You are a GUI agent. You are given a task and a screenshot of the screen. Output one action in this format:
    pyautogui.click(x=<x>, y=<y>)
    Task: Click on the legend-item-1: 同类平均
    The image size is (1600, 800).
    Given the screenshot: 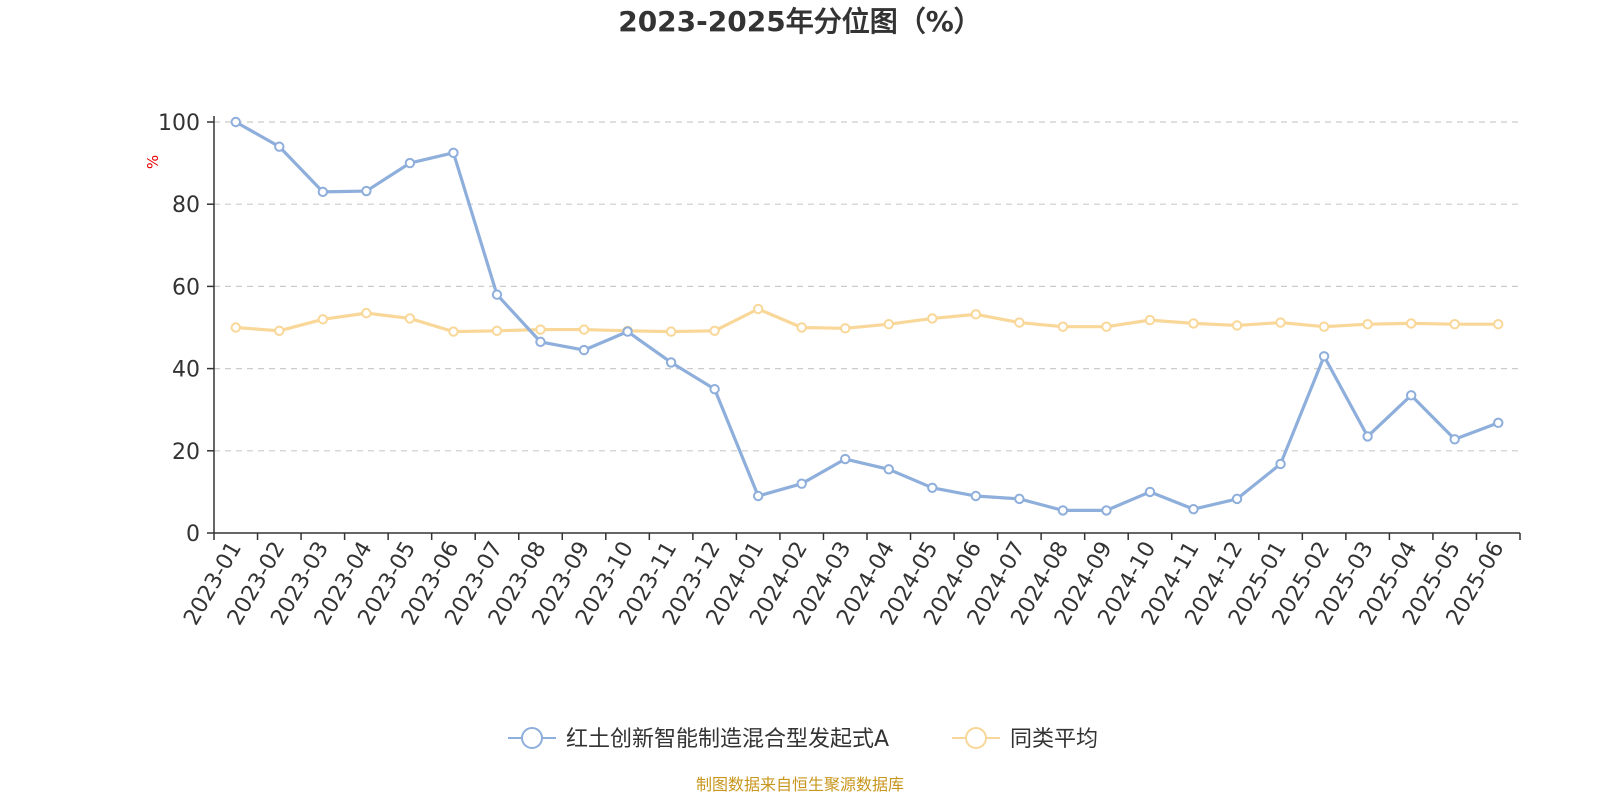 What is the action you would take?
    pyautogui.click(x=1025, y=739)
    